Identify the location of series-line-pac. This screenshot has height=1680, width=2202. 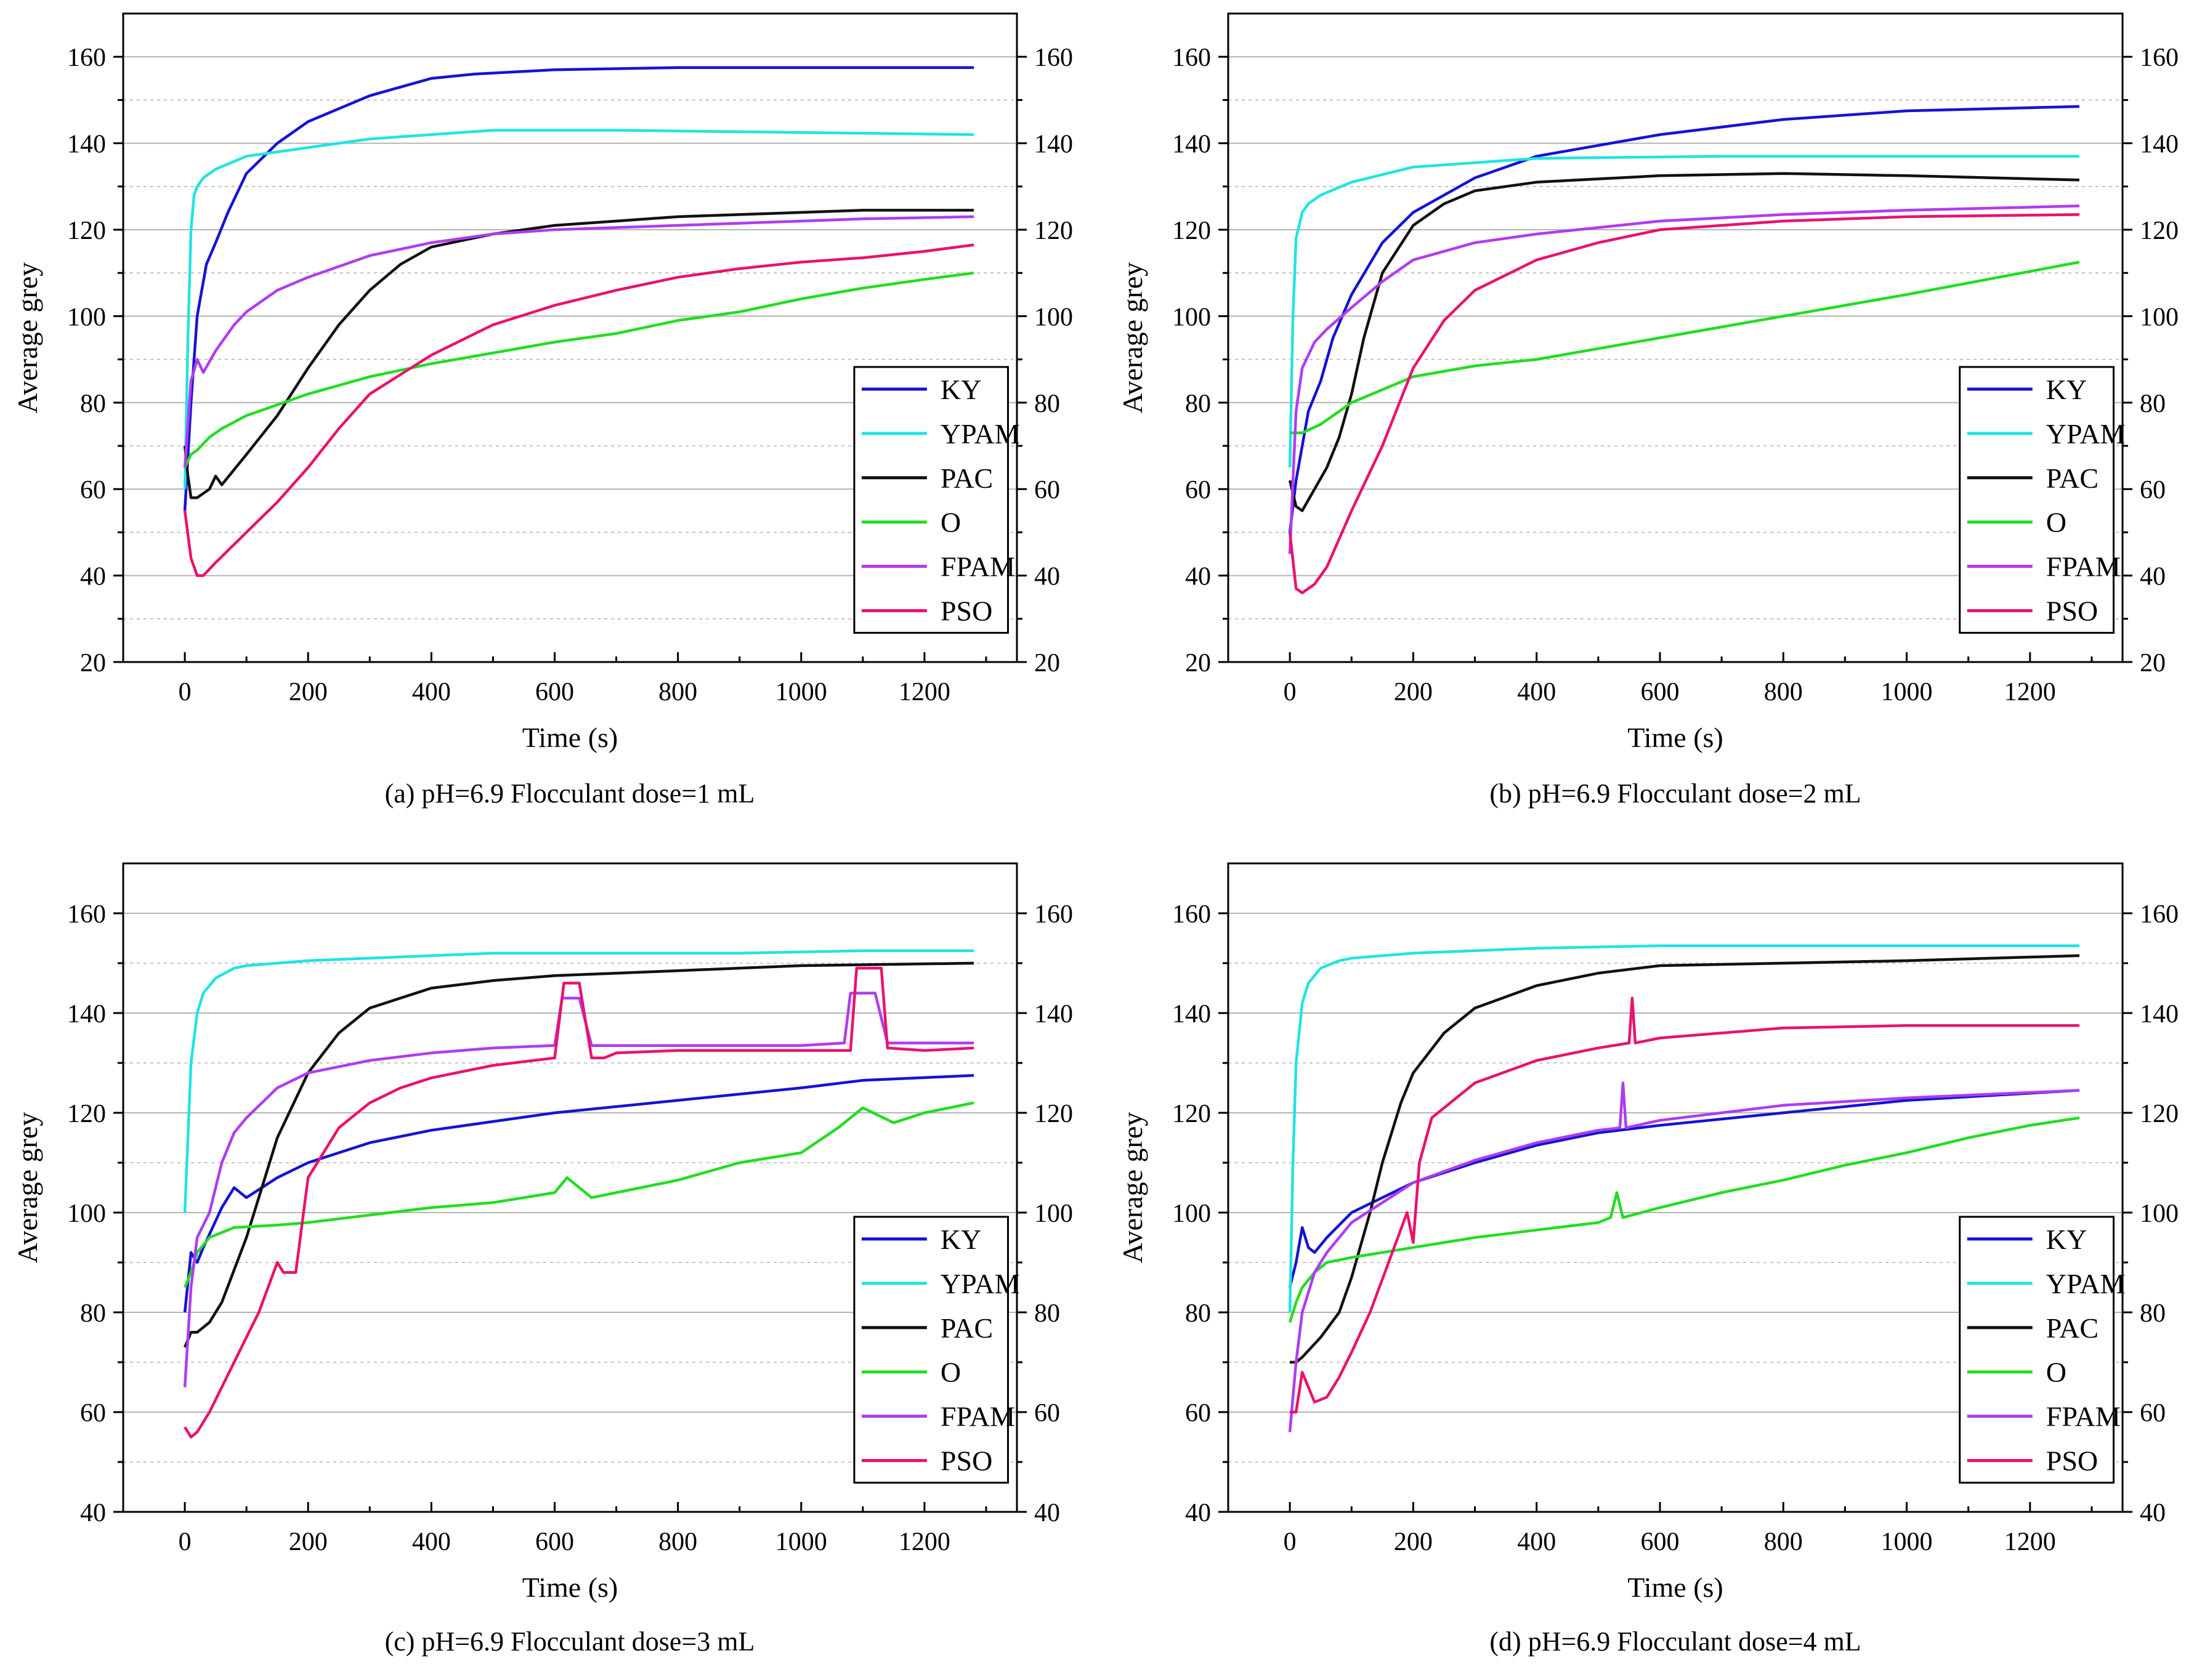
(1685, 1159).